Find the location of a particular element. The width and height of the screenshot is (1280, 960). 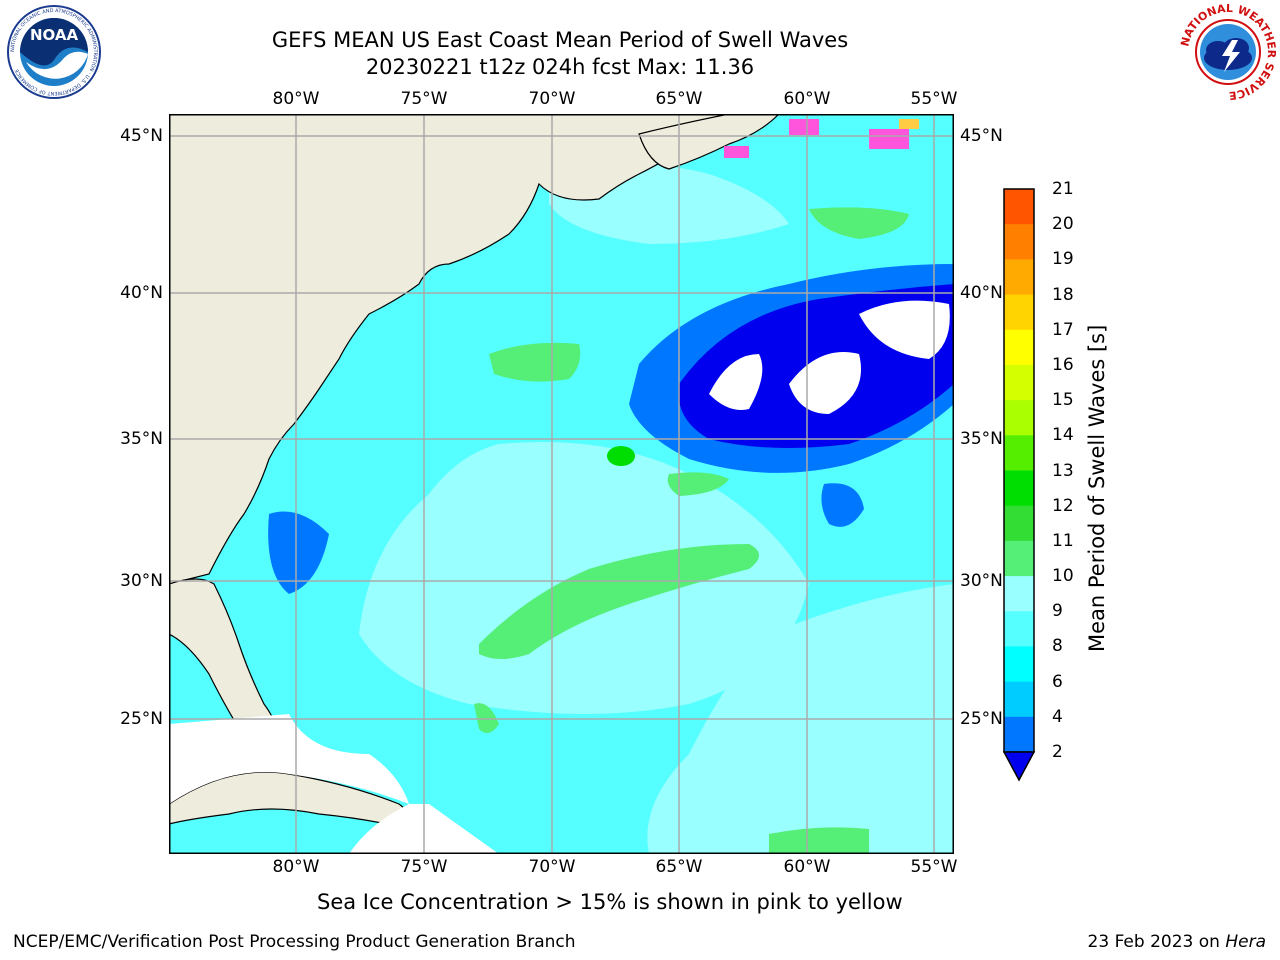

lon-label-top-75w: 75°W is located at coordinates (424, 99).